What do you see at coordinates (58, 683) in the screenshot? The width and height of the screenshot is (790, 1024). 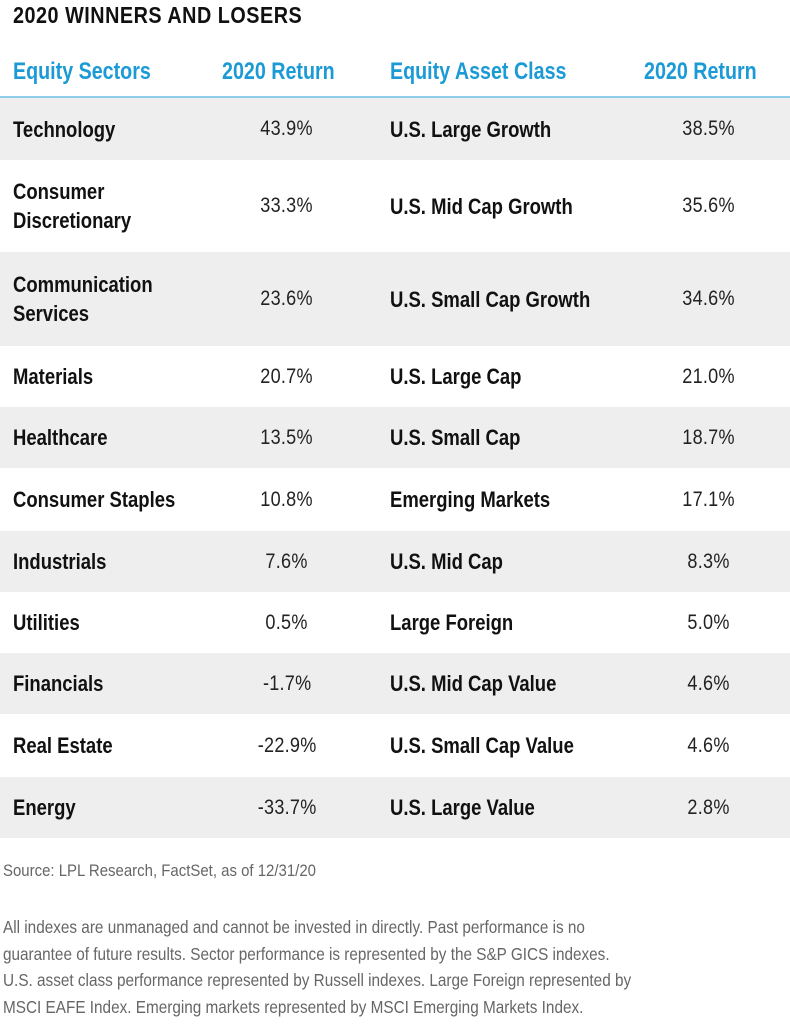 I see `sector-name: Financials` at bounding box center [58, 683].